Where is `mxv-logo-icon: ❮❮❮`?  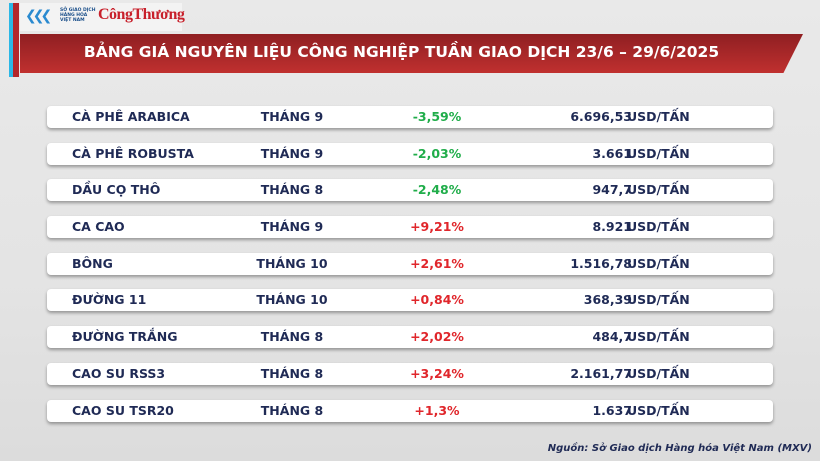
mxv-logo-icon: ❮❮❮ is located at coordinates (38, 16).